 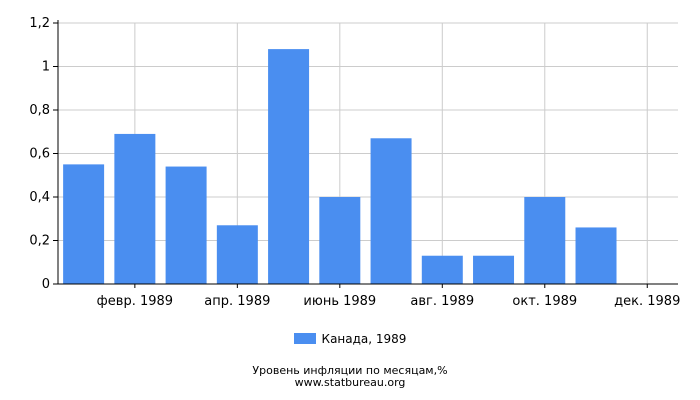 I want to click on x-tick-label: февр. 1989, so click(x=135, y=301).